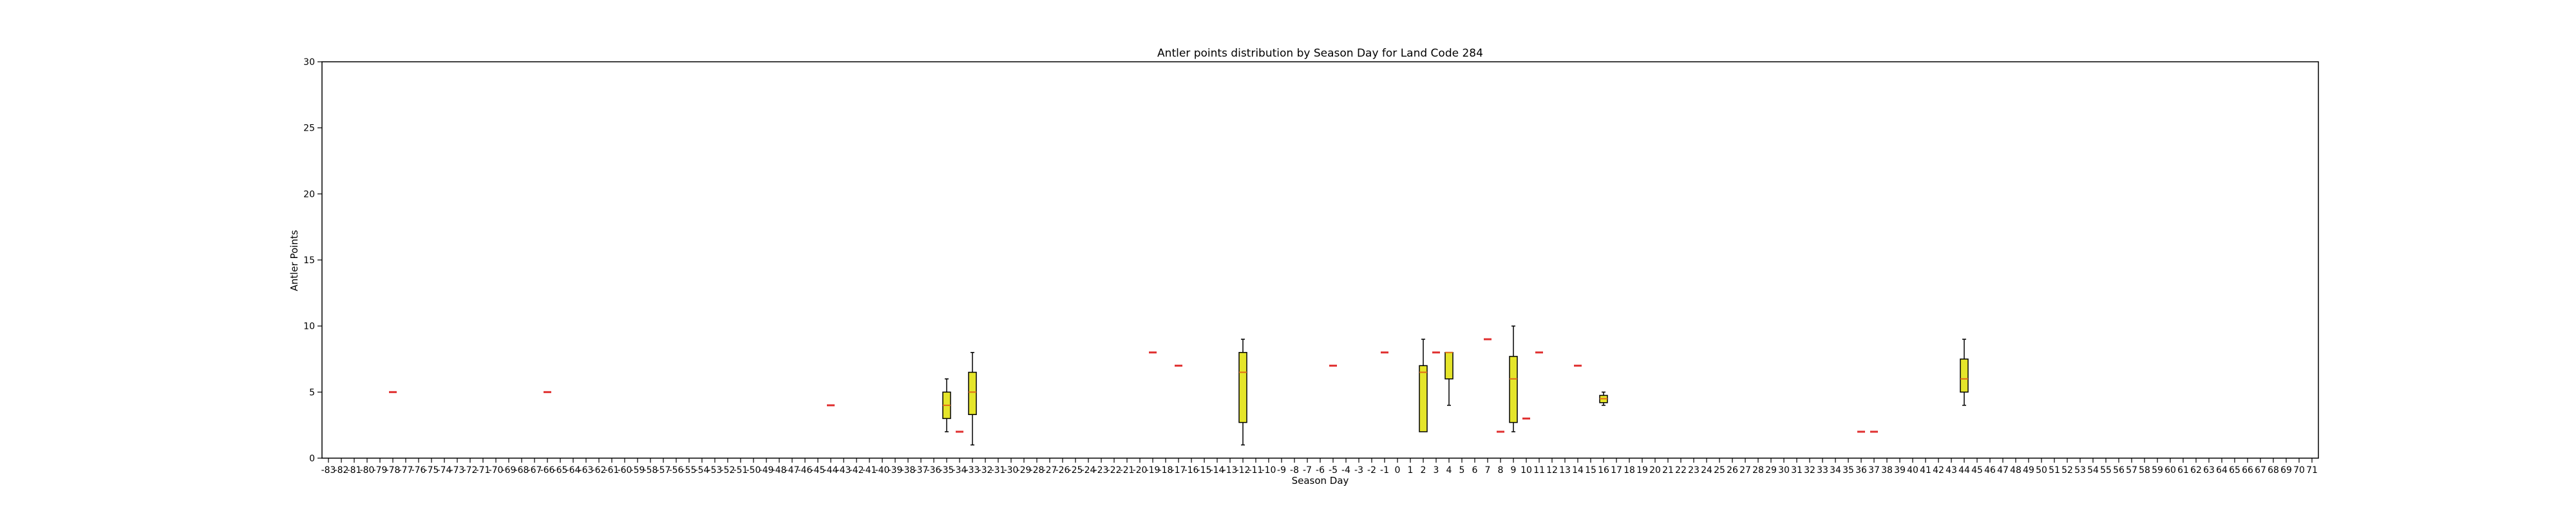 This screenshot has width=2576, height=518. I want to click on x-tick-label: -33, so click(973, 470).